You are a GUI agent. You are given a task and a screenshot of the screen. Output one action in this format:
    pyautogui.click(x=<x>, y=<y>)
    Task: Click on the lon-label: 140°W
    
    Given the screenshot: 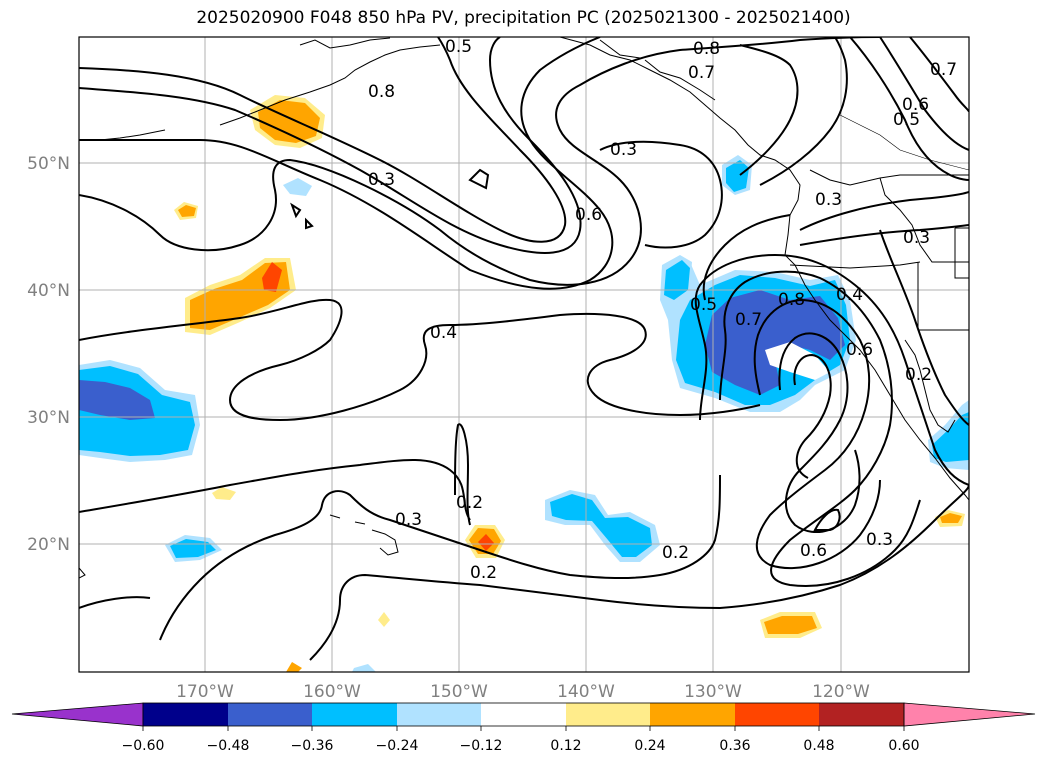 What is the action you would take?
    pyautogui.click(x=586, y=692)
    